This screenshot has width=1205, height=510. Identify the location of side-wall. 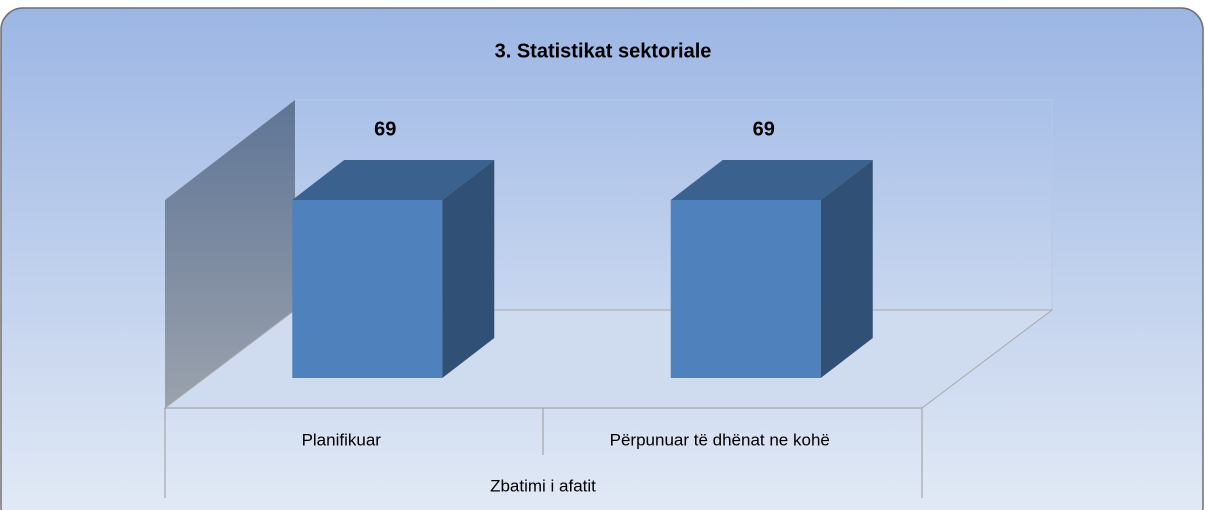
(230, 254).